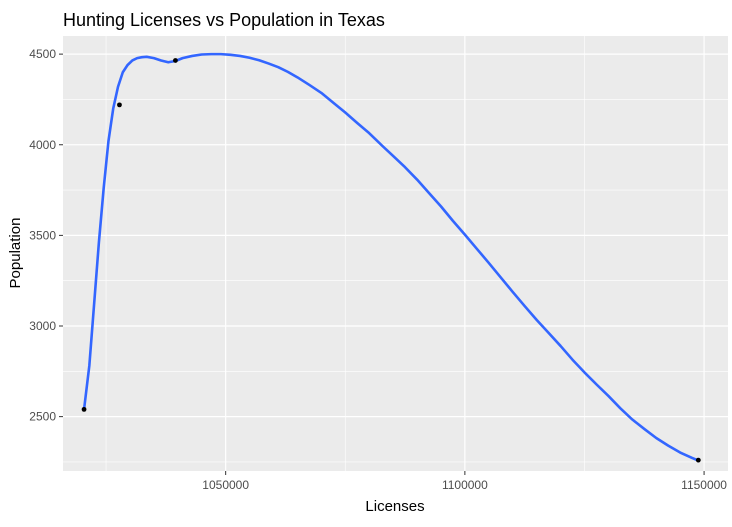  I want to click on y-axis-label: Population, so click(15, 253).